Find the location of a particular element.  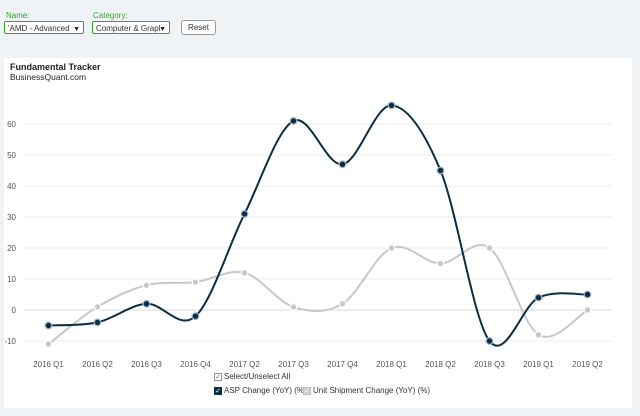

x-tick-label: 2017 Q4 is located at coordinates (342, 364).